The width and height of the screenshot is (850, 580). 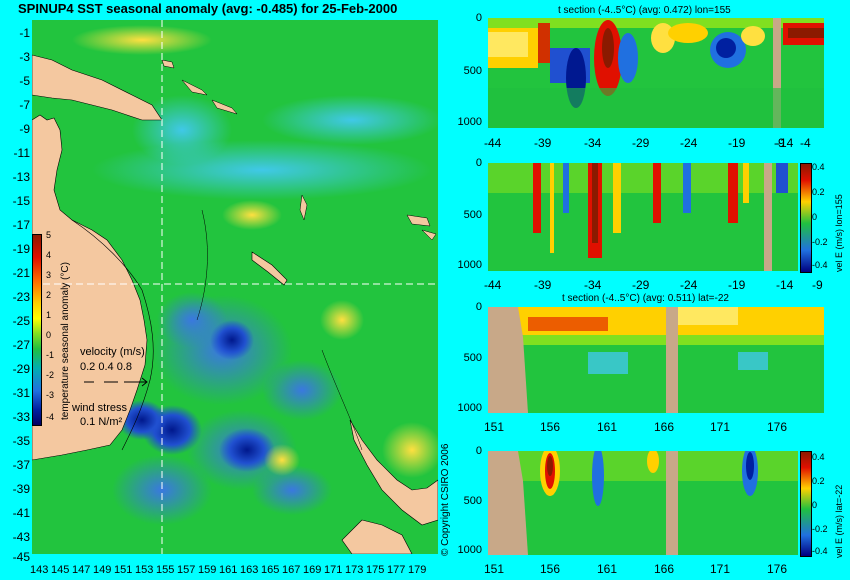 I want to click on velocity-legend-title: velocity (m/s), so click(x=112, y=352).